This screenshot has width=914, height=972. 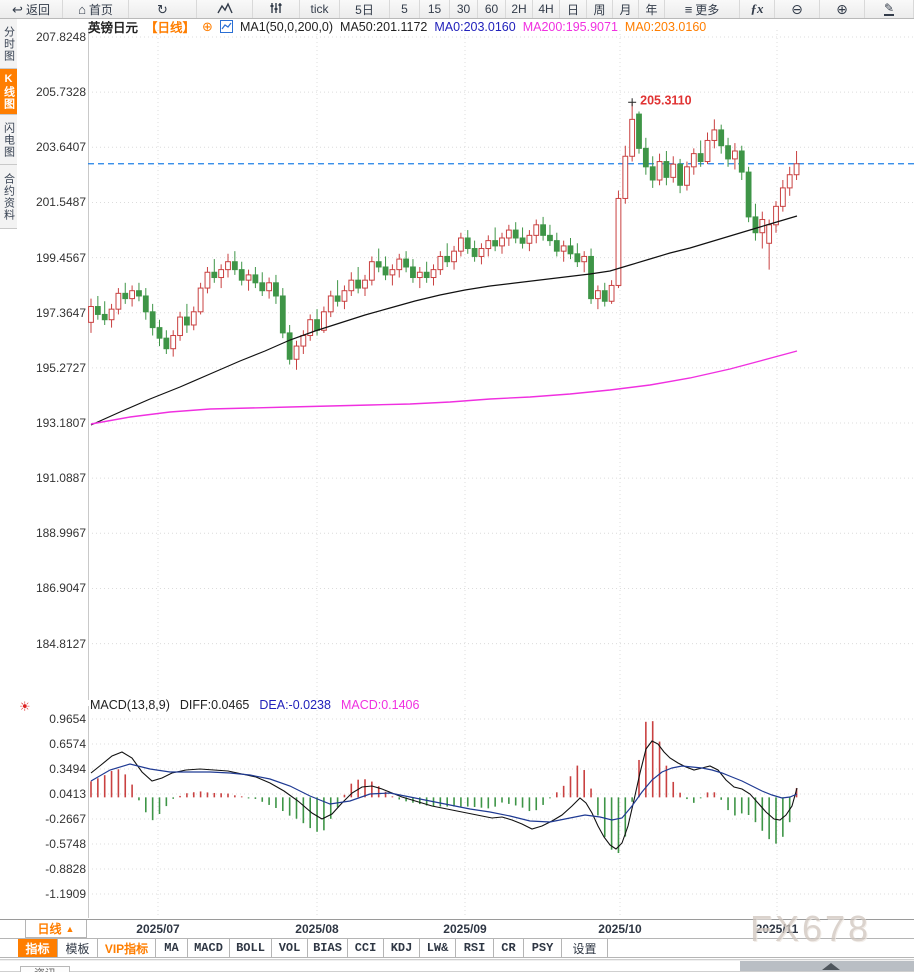 What do you see at coordinates (438, 948) in the screenshot?
I see `indicator-tab-lw: LW&` at bounding box center [438, 948].